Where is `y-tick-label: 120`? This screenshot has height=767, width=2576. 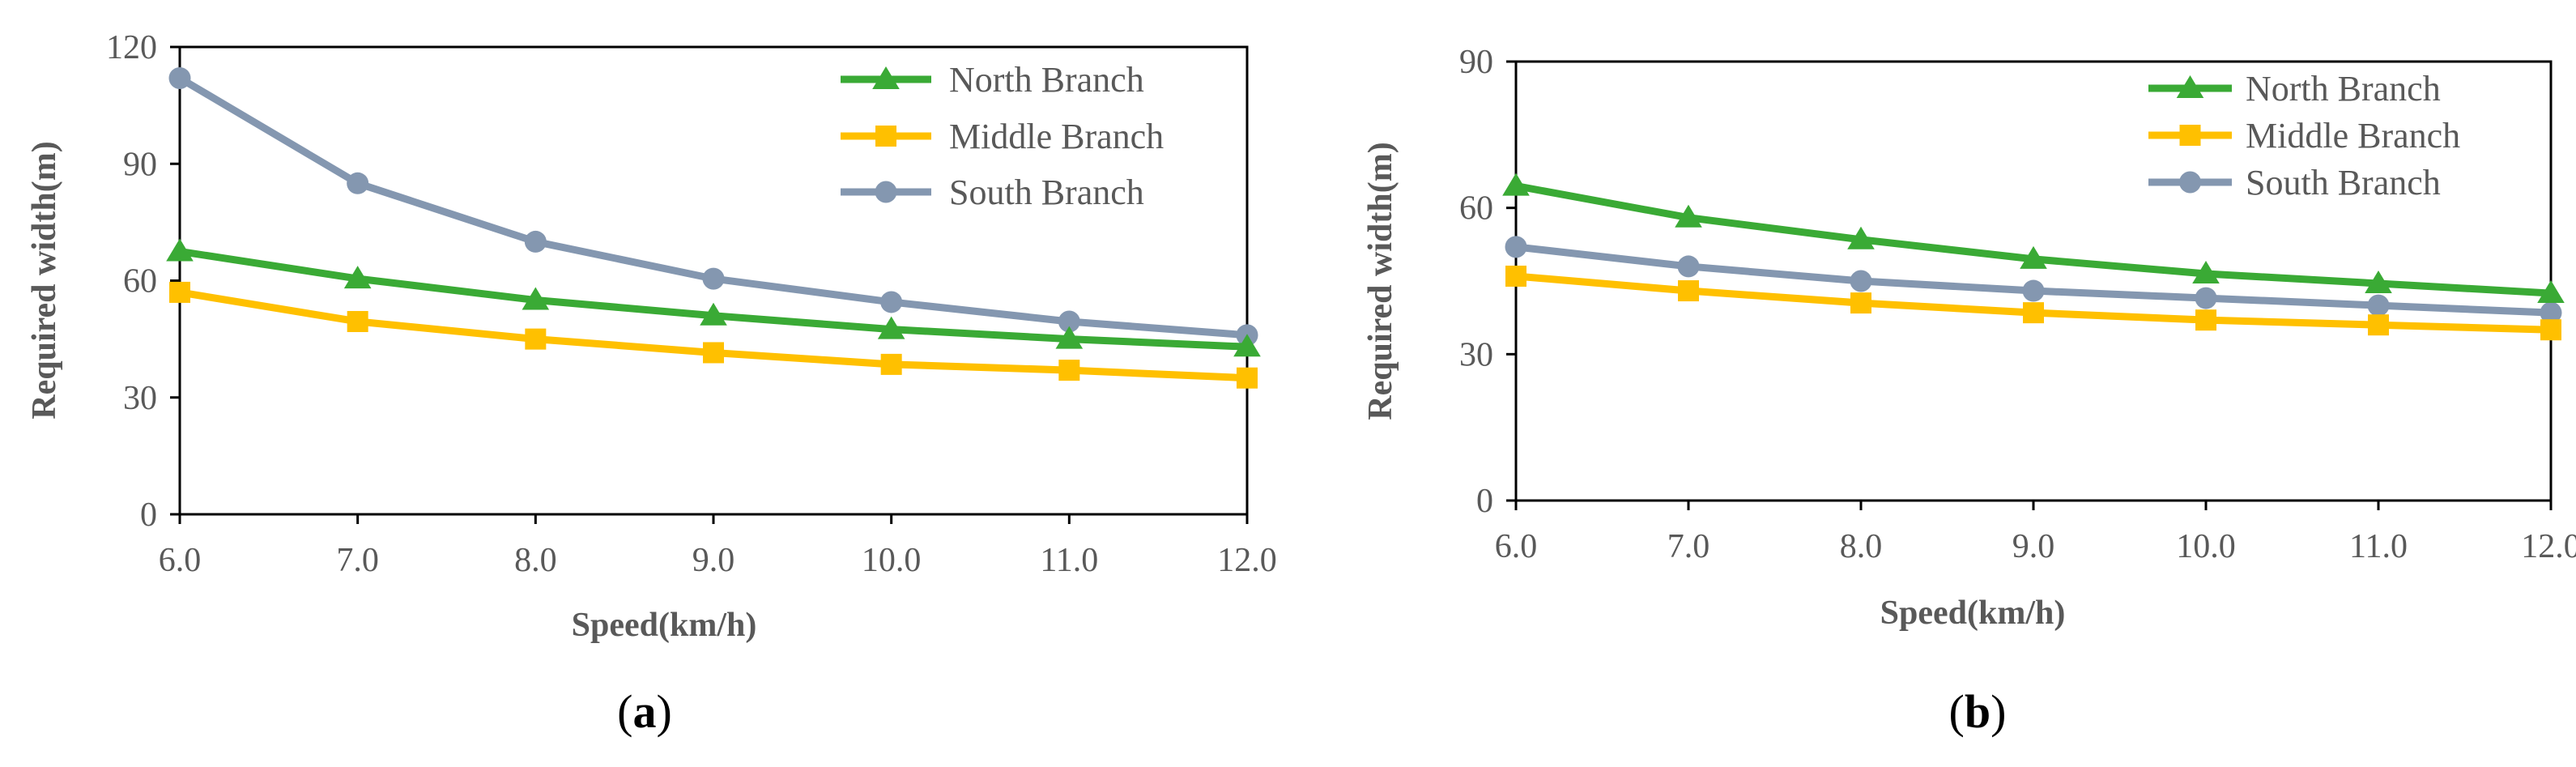 y-tick-label: 120 is located at coordinates (131, 48).